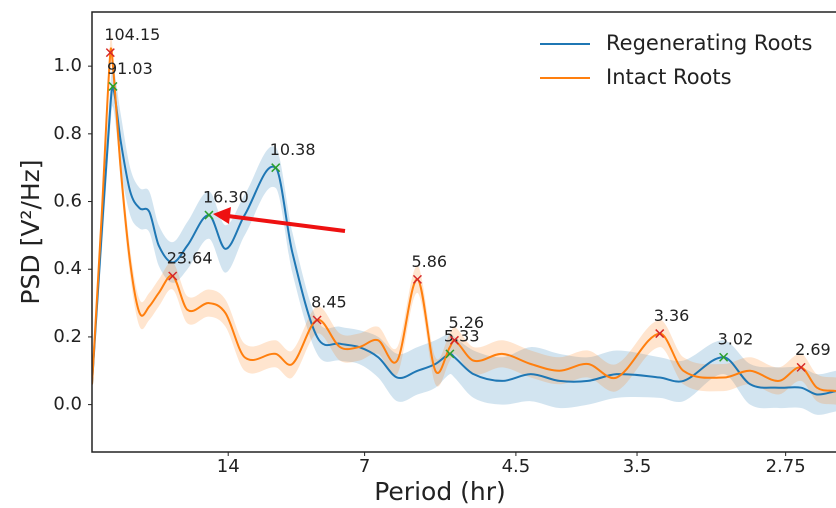 The image size is (836, 508). I want to click on annotation-arrow, so click(279, 220).